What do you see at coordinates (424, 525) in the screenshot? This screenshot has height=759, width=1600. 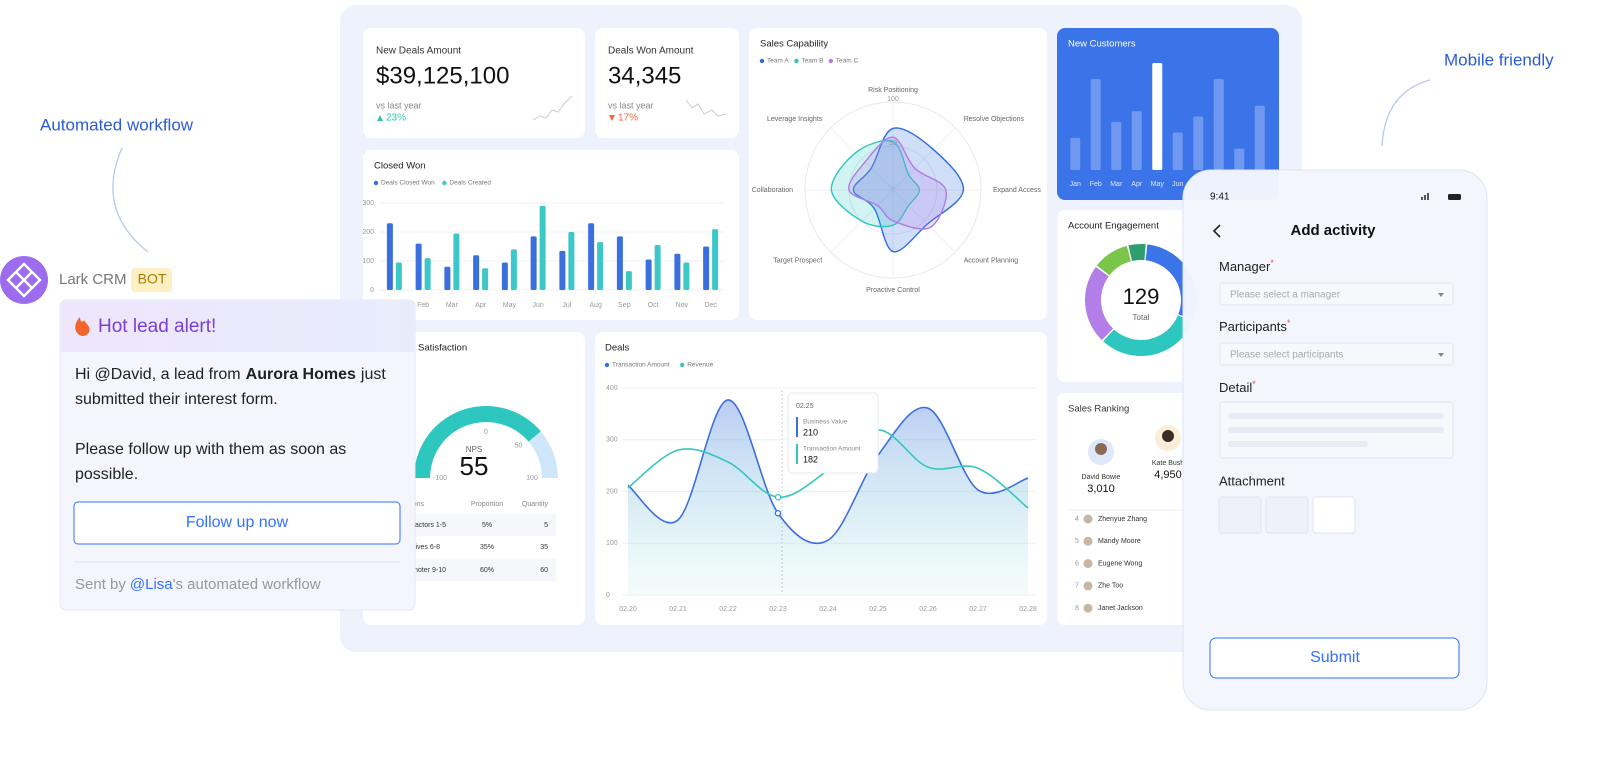 I see `cell: Detractors 1-5` at bounding box center [424, 525].